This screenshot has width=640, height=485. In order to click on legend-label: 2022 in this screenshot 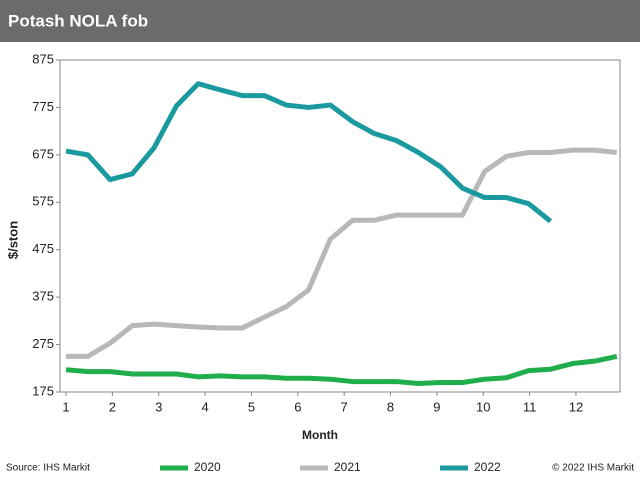, I will do `click(487, 467)`.